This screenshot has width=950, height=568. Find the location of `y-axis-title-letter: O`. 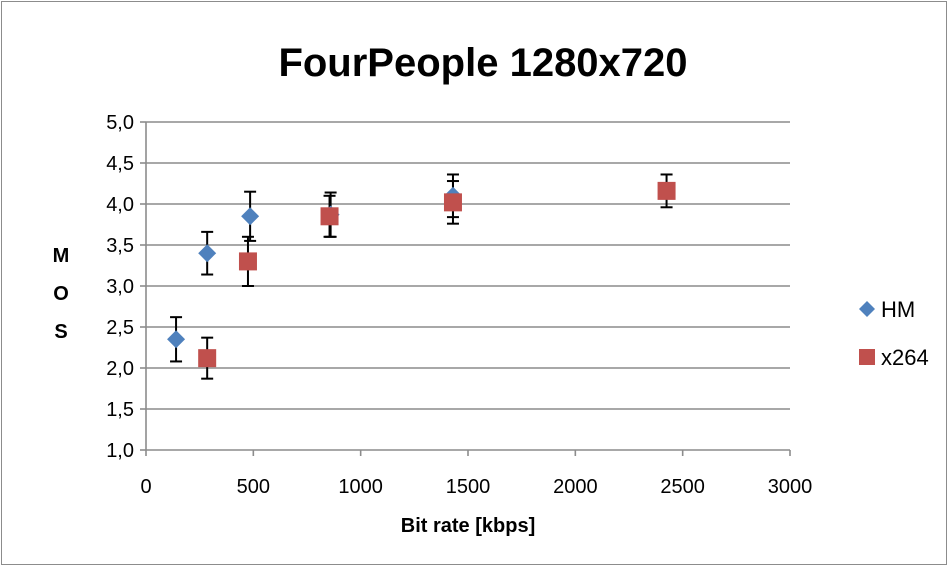

y-axis-title-letter: O is located at coordinates (61, 294).